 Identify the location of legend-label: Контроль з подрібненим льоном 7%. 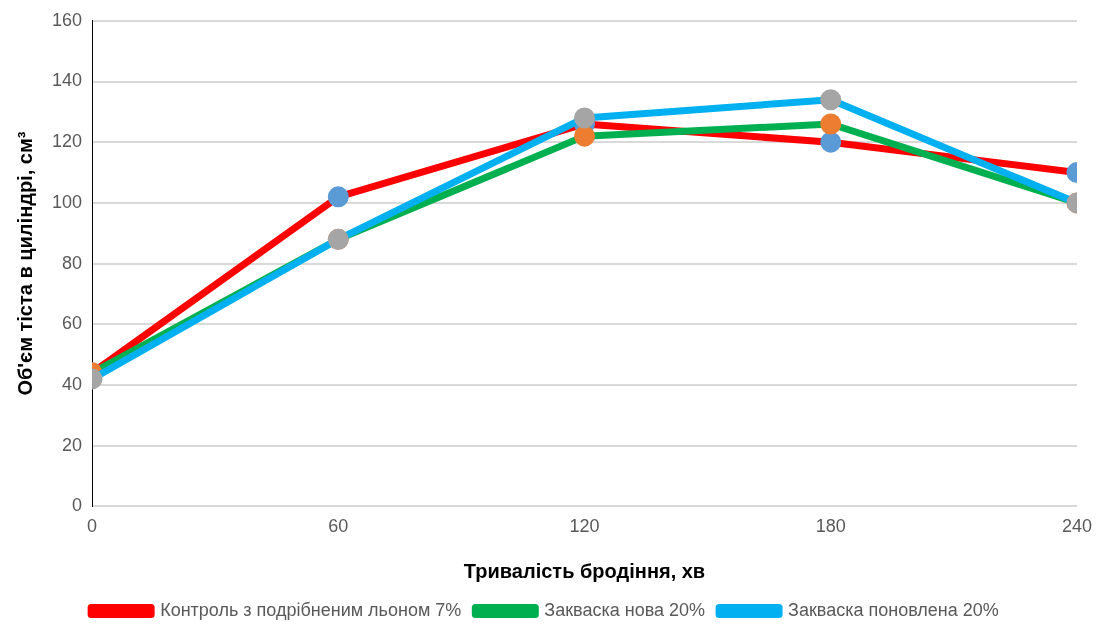
(311, 609).